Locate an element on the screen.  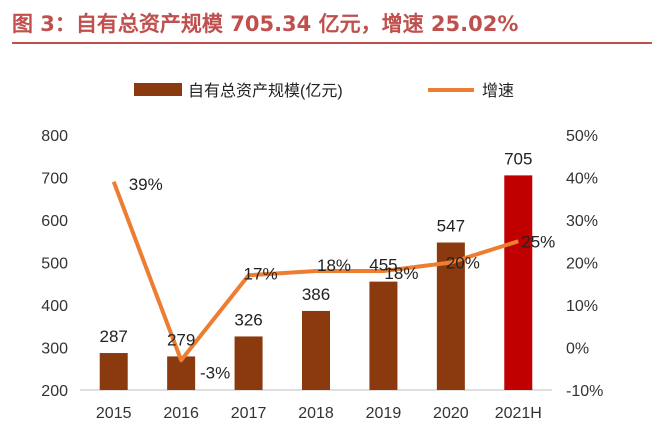
bar-value-label: 386 is located at coordinates (316, 294).